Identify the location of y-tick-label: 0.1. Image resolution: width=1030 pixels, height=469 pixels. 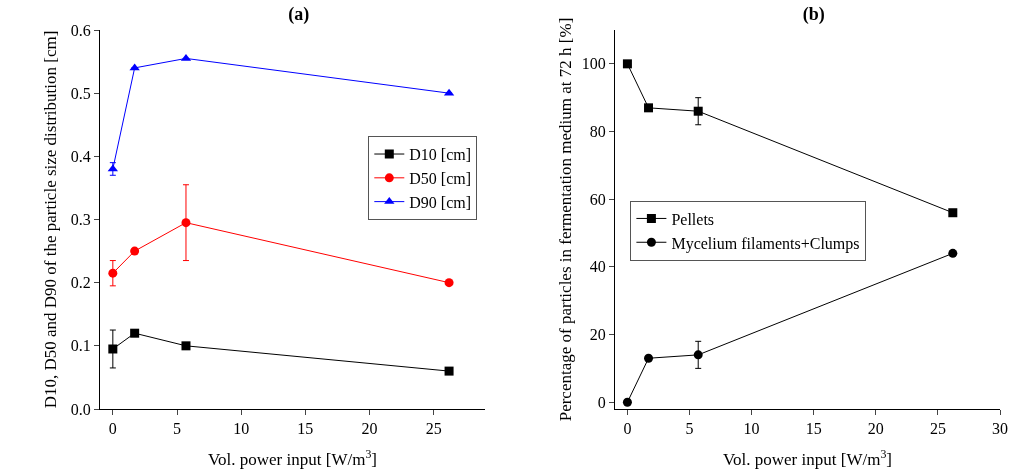
(80, 346).